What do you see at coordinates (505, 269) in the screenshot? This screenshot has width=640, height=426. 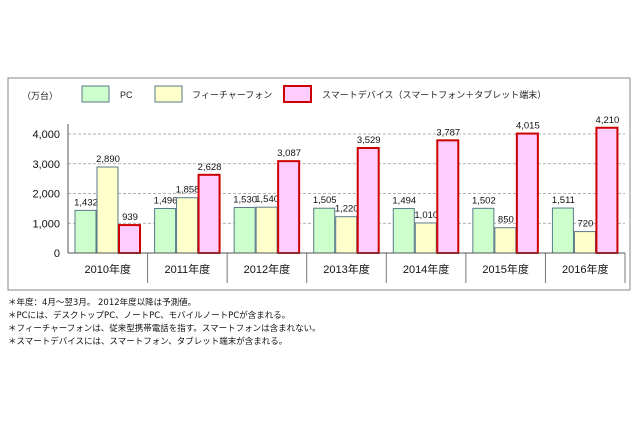 I see `x-tick-label: 2015年度` at bounding box center [505, 269].